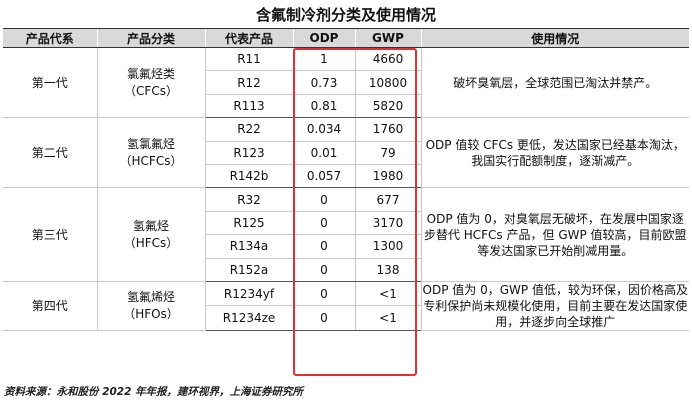 This screenshot has height=400, width=692. Describe the element at coordinates (150, 225) in the screenshot. I see `class-name: 氢氟烃` at that location.